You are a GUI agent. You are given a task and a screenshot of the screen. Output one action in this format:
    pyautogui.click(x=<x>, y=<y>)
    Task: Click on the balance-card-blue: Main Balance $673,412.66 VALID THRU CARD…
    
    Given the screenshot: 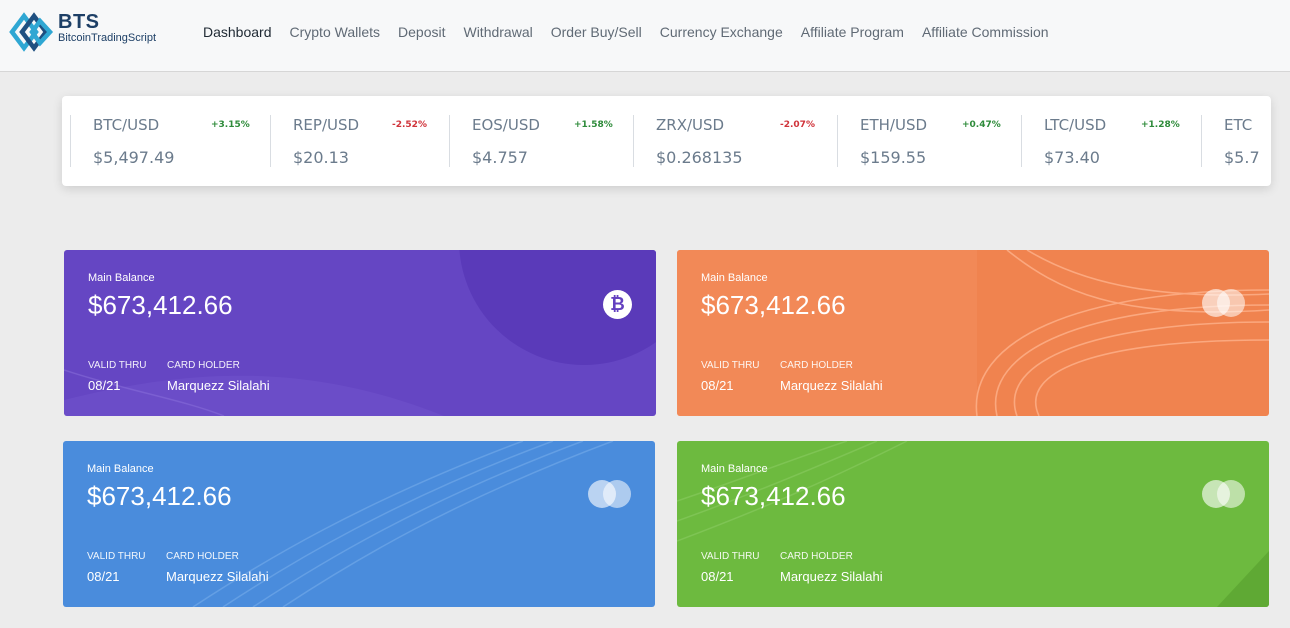 What is the action you would take?
    pyautogui.click(x=359, y=524)
    